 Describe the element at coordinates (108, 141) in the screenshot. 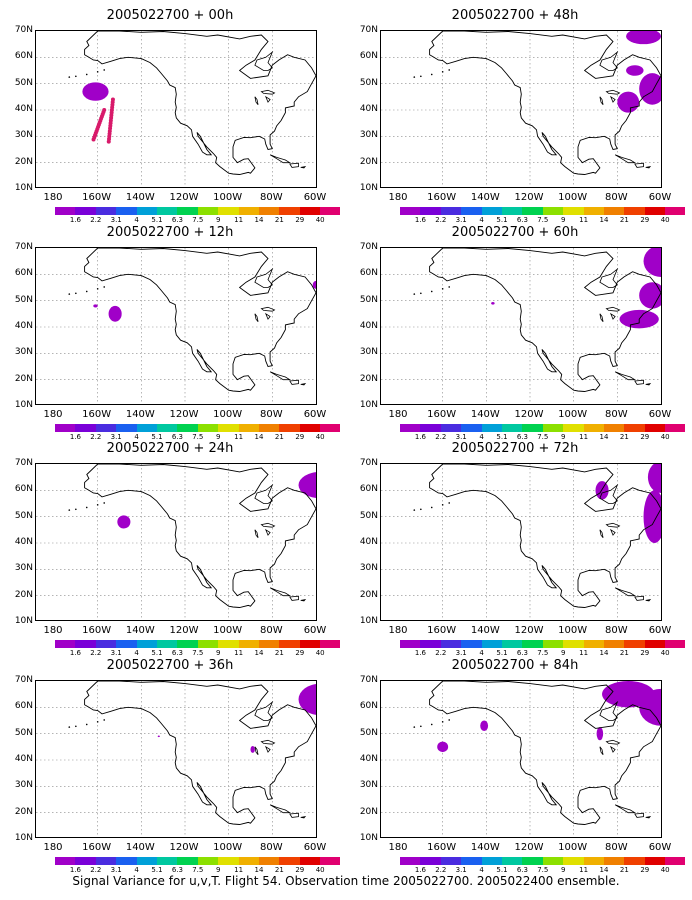

I see `observation-point` at that location.